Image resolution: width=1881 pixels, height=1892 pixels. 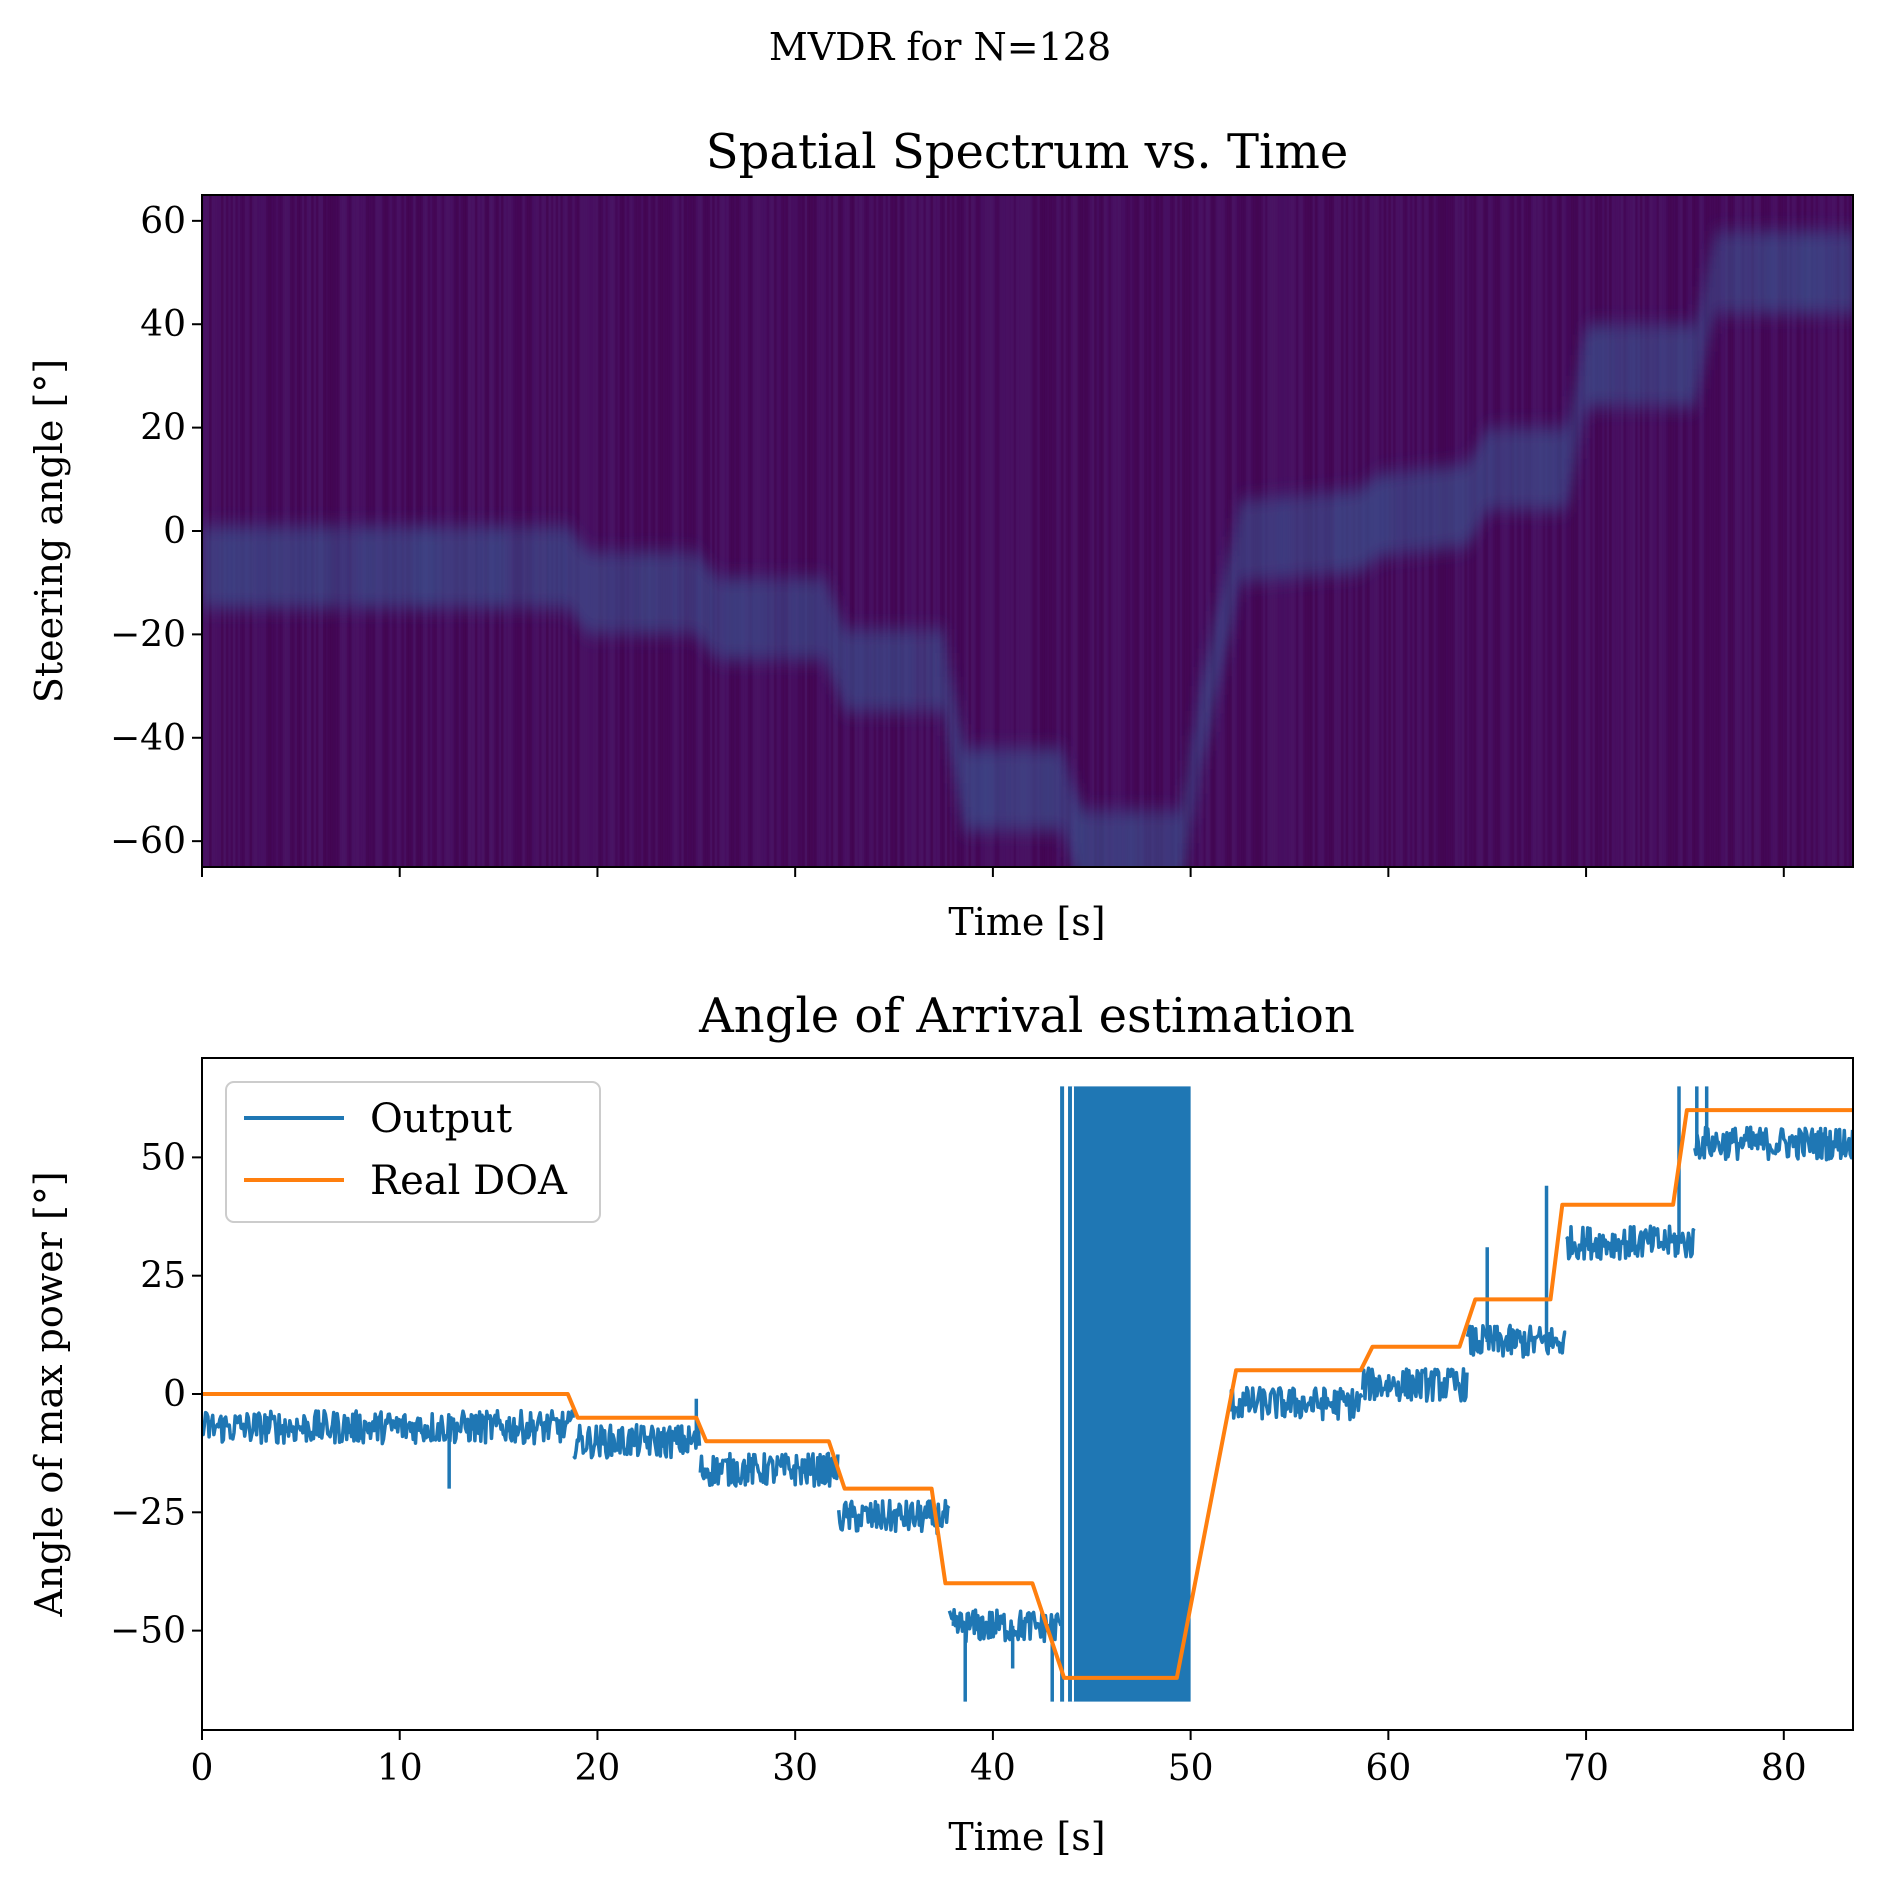 I want to click on heatmap-y-tick-label: 20, so click(x=163, y=428).